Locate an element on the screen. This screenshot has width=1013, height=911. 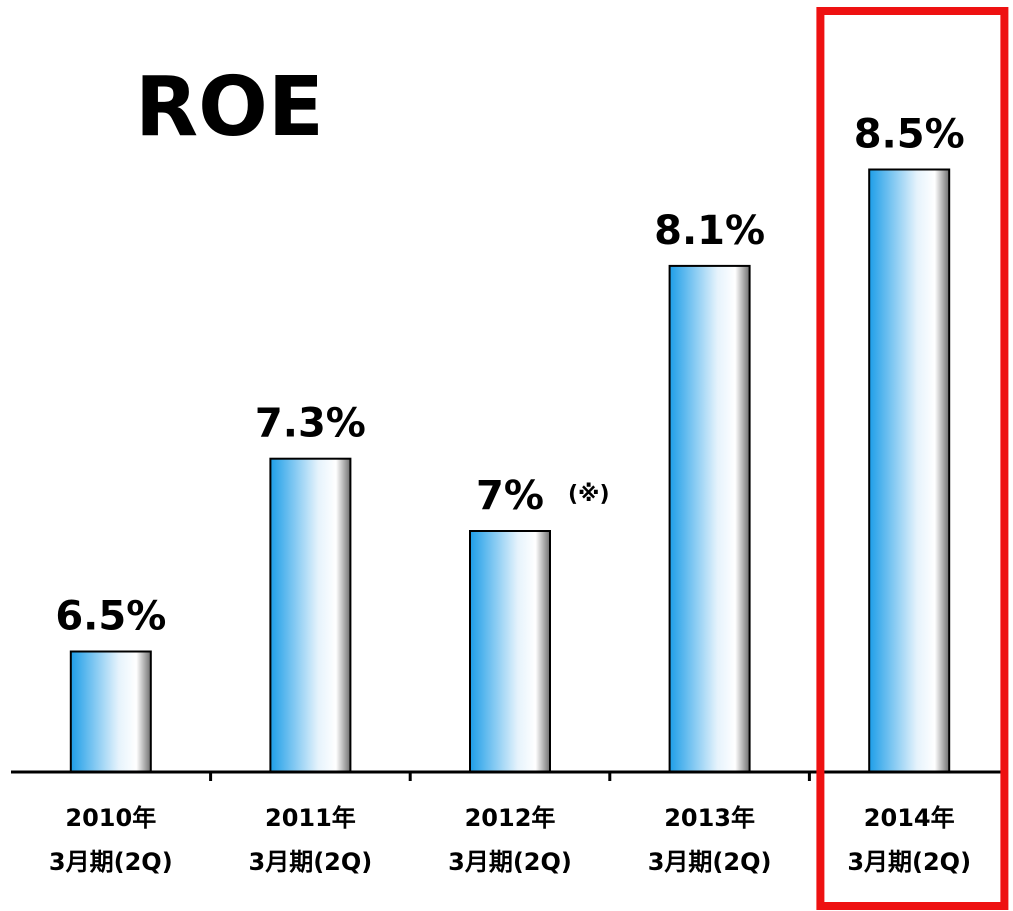
data-label: 8.1% is located at coordinates (709, 231).